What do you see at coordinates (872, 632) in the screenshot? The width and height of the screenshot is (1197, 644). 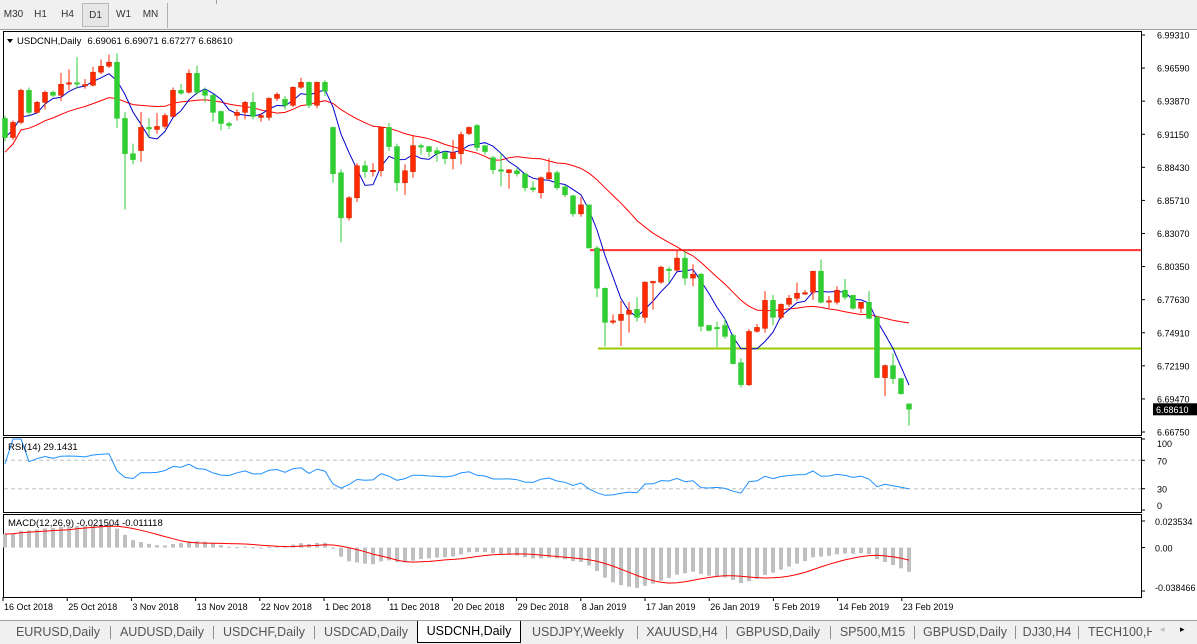 I see `tab-sp500-m15: SP500,M15` at bounding box center [872, 632].